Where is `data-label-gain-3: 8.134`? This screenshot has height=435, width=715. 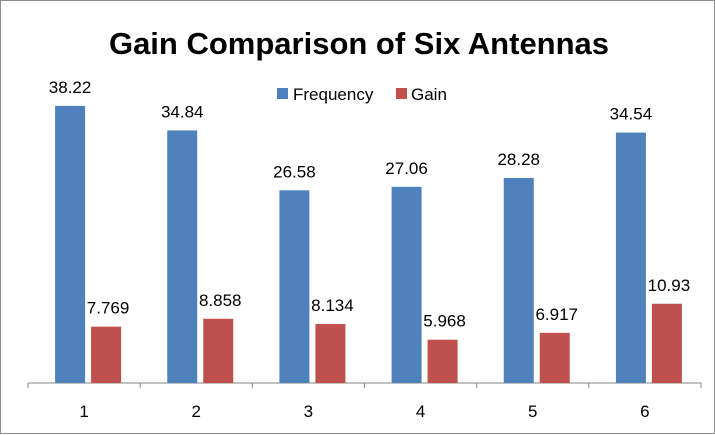 data-label-gain-3: 8.134 is located at coordinates (332, 305).